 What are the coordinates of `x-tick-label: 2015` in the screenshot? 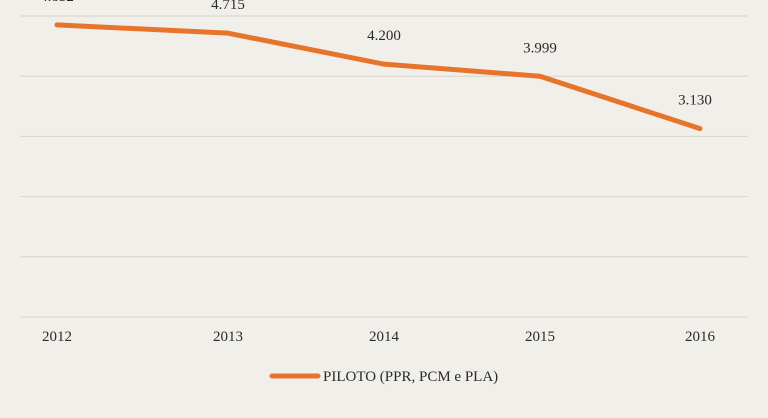 It's located at (540, 337).